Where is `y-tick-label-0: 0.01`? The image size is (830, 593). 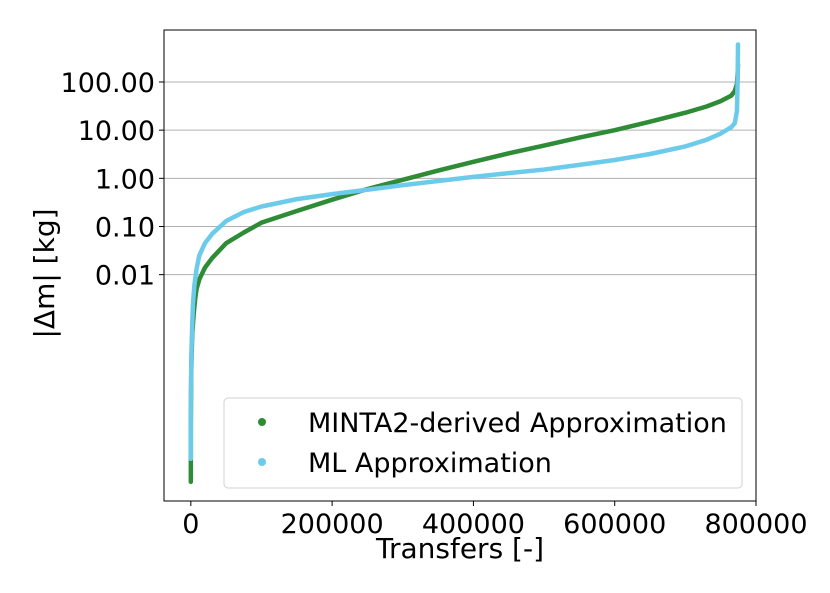
y-tick-label-0: 0.01 is located at coordinates (125, 276).